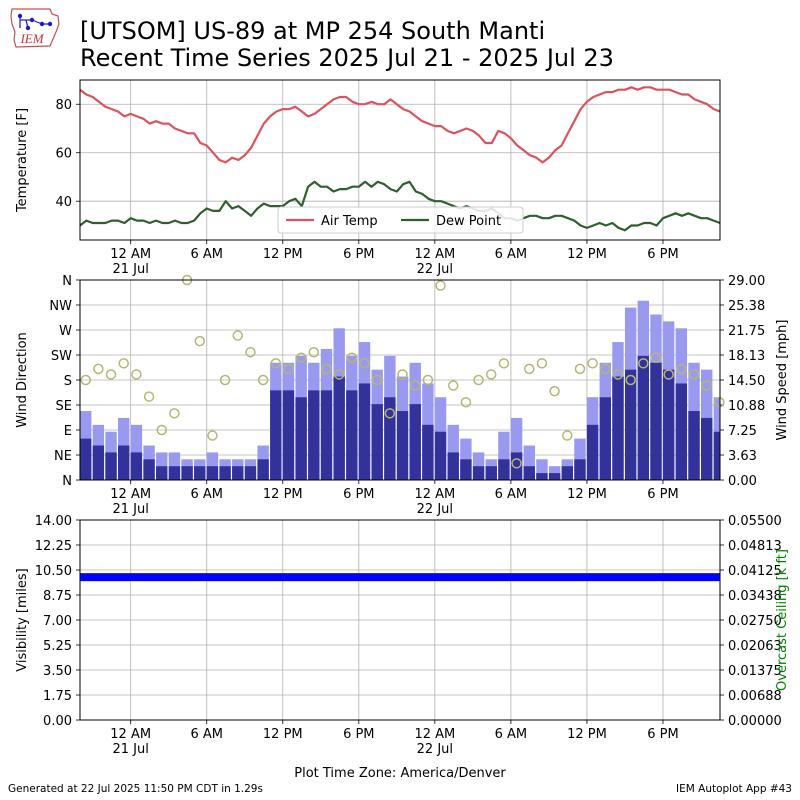  Describe the element at coordinates (67, 481) in the screenshot. I see `wind-direction-tick-label: N` at that location.